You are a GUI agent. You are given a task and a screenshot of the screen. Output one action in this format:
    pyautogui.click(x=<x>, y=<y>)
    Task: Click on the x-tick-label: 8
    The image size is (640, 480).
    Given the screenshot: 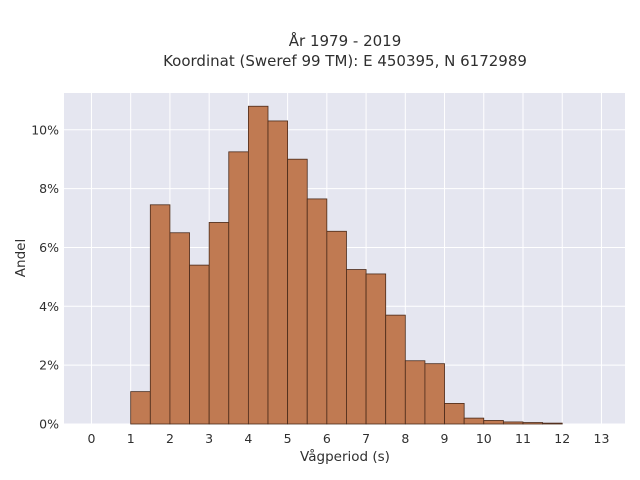 What is the action you would take?
    pyautogui.click(x=405, y=438)
    